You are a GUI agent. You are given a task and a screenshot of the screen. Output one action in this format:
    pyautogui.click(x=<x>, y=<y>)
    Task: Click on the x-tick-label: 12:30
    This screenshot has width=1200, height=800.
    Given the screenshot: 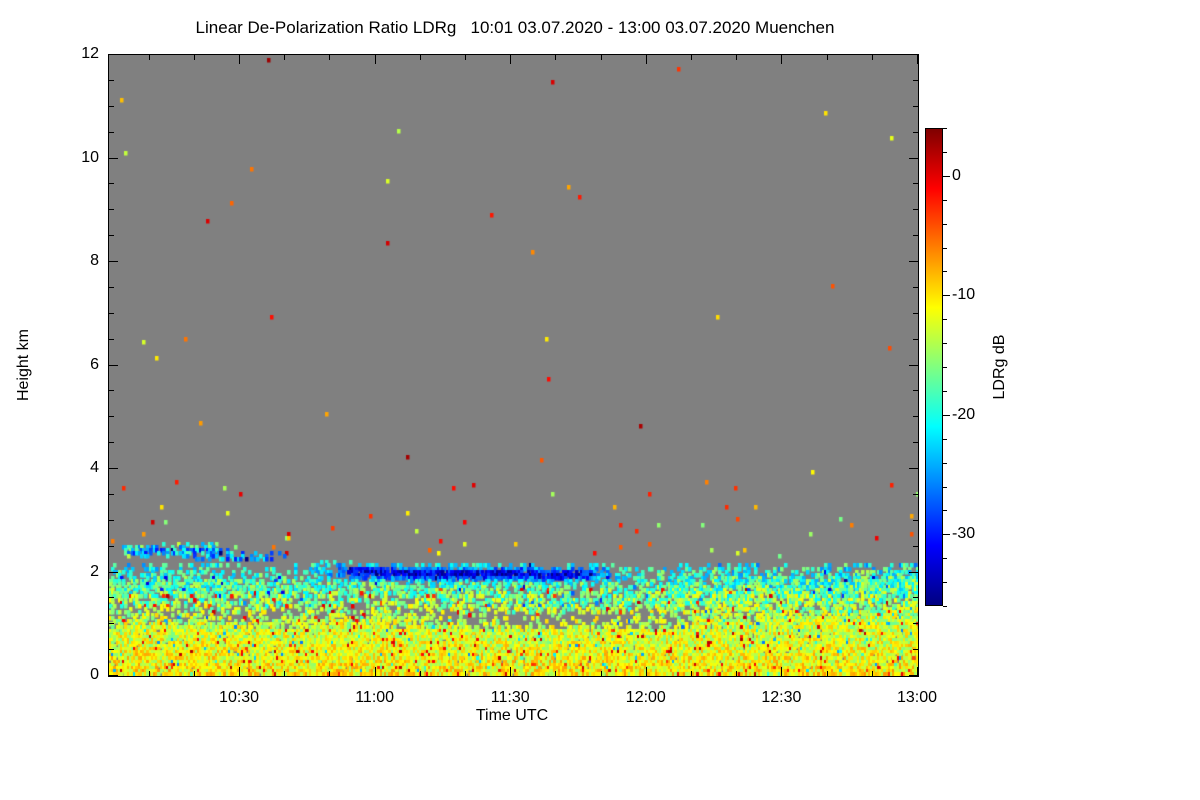 What is the action you would take?
    pyautogui.click(x=781, y=697)
    